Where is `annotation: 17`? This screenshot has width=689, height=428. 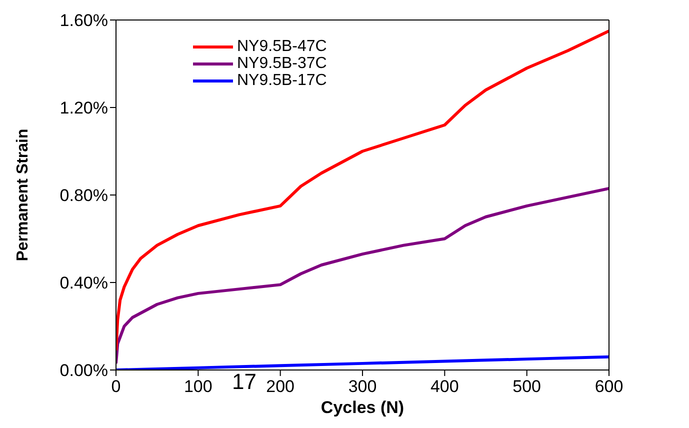
annotation: 17 is located at coordinates (244, 381).